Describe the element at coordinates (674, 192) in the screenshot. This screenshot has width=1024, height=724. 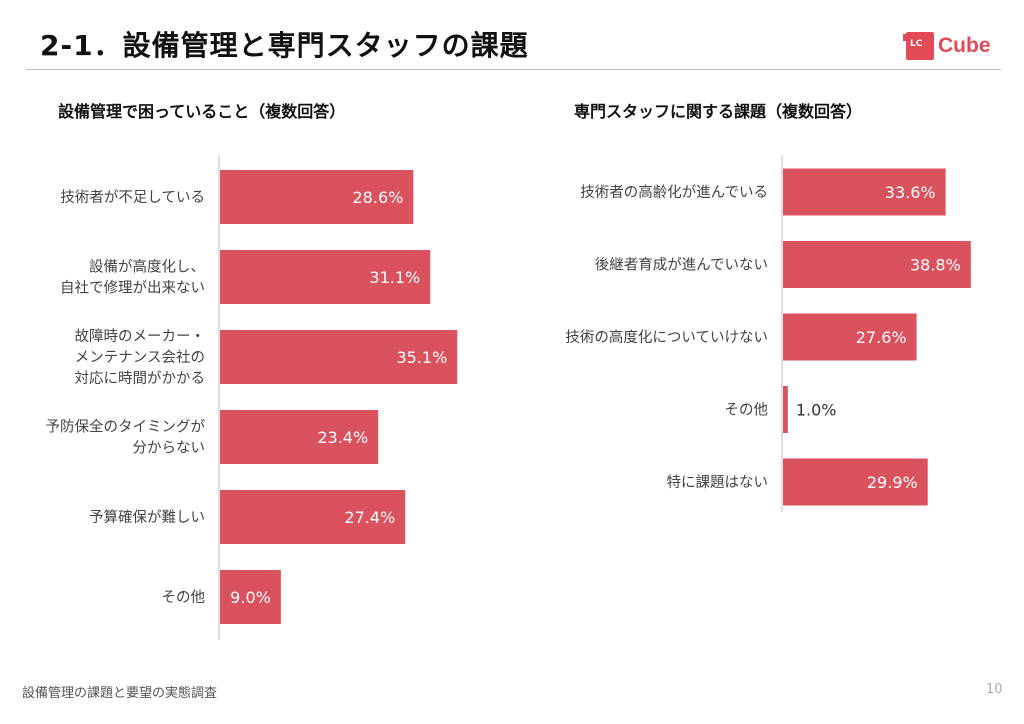
I see `category-label: 技術者の高齢化が進んでいる` at that location.